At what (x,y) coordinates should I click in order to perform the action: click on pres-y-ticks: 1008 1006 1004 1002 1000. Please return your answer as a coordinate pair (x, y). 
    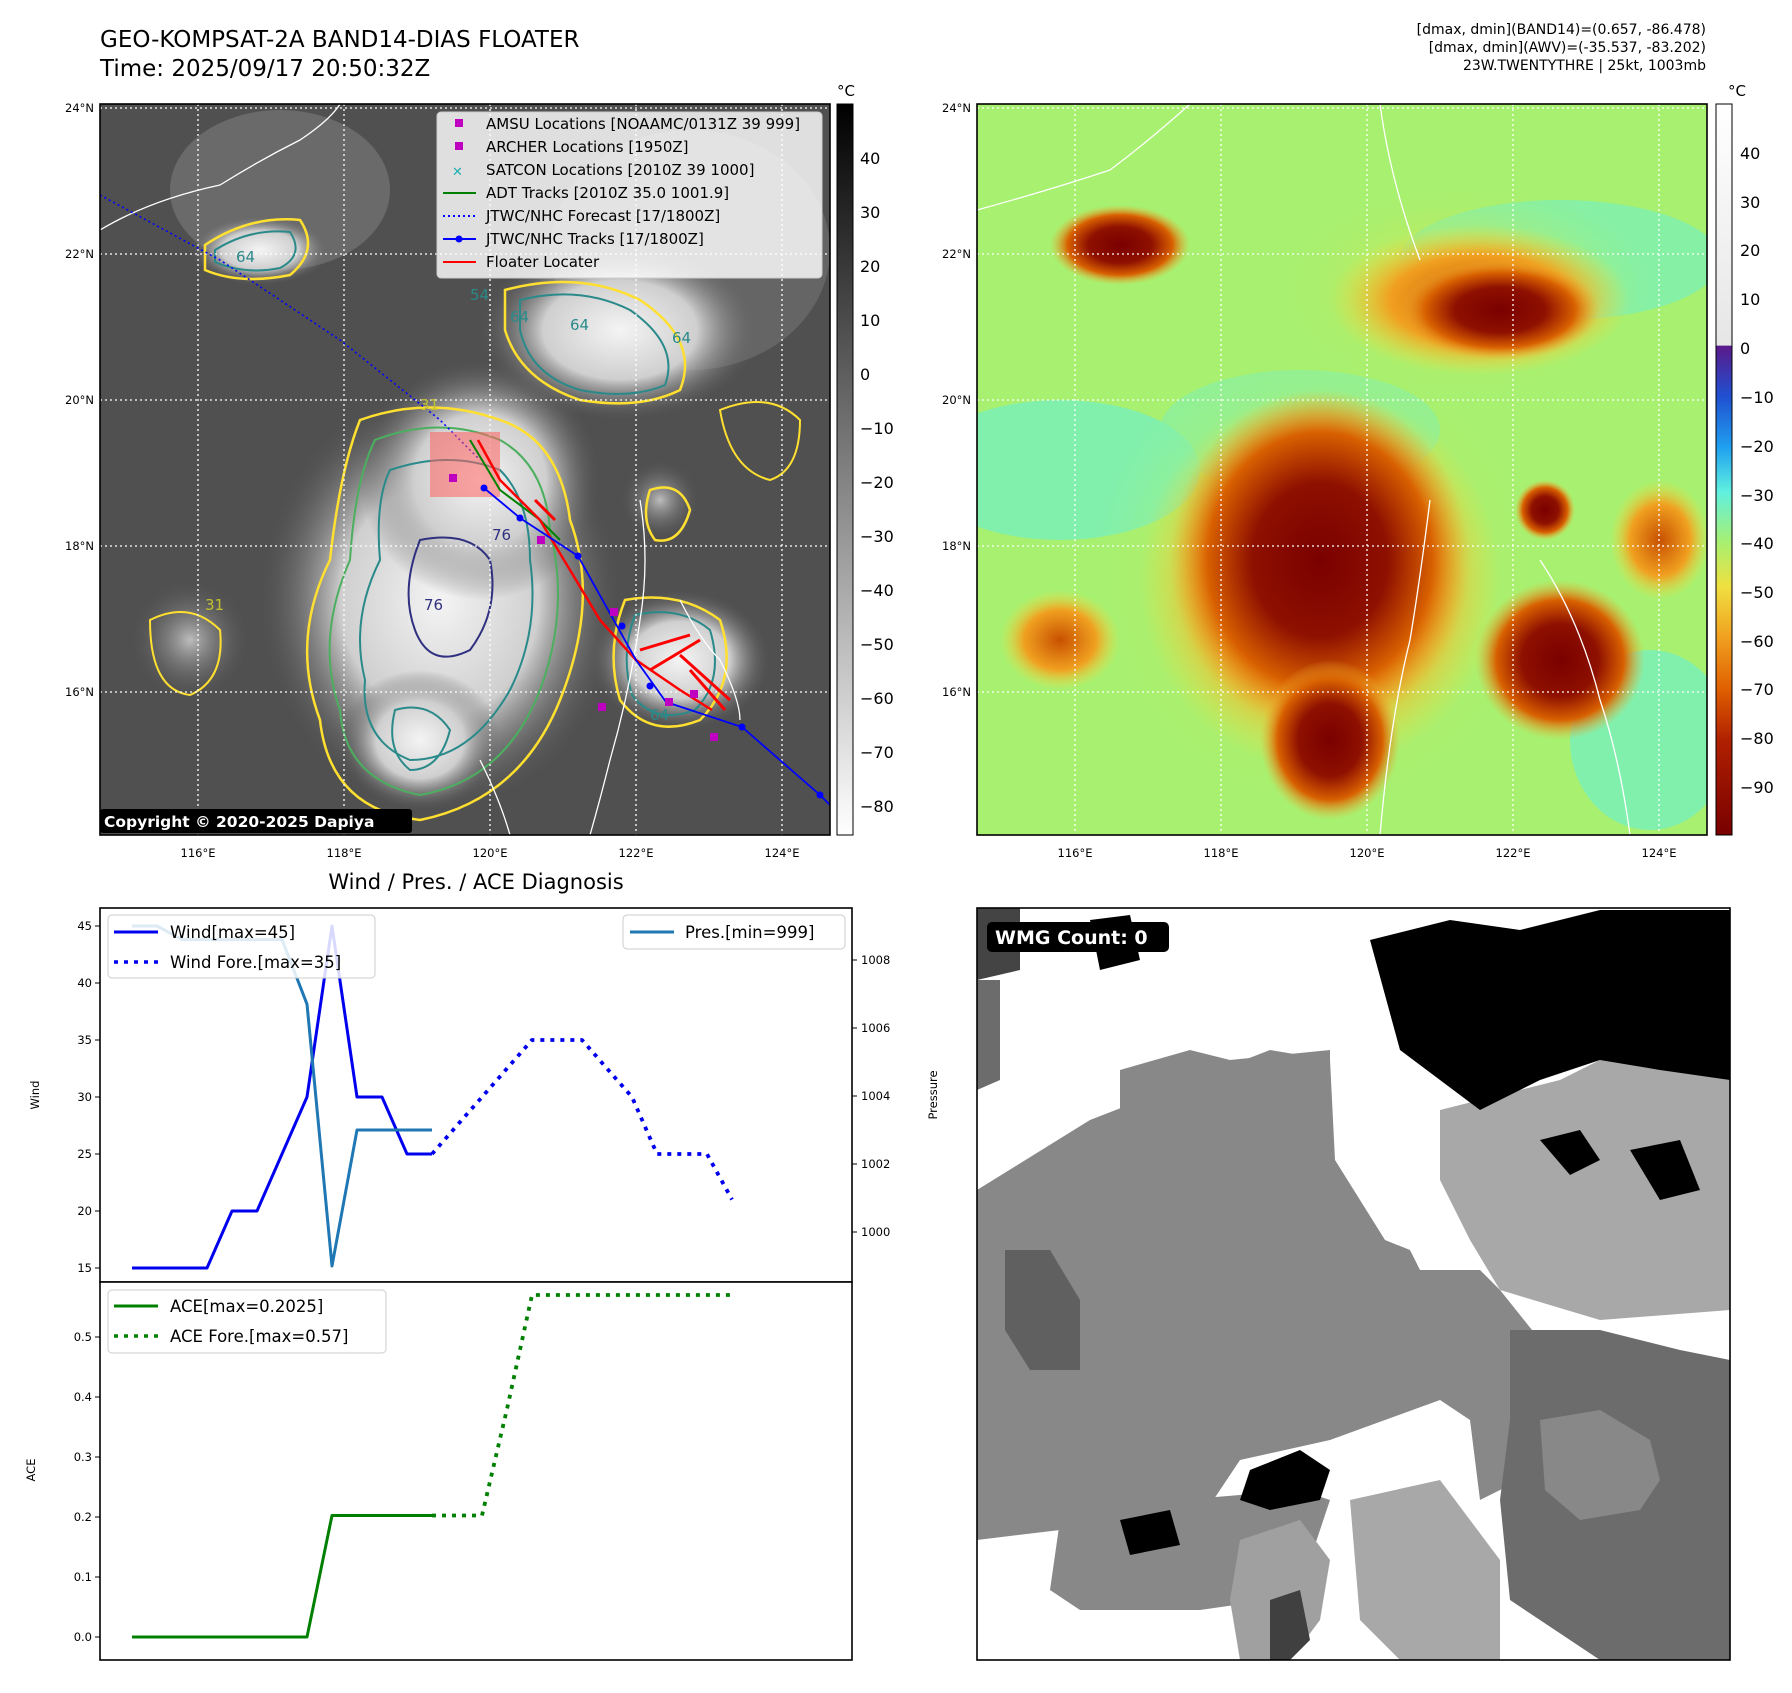
    Looking at the image, I should click on (871, 1096).